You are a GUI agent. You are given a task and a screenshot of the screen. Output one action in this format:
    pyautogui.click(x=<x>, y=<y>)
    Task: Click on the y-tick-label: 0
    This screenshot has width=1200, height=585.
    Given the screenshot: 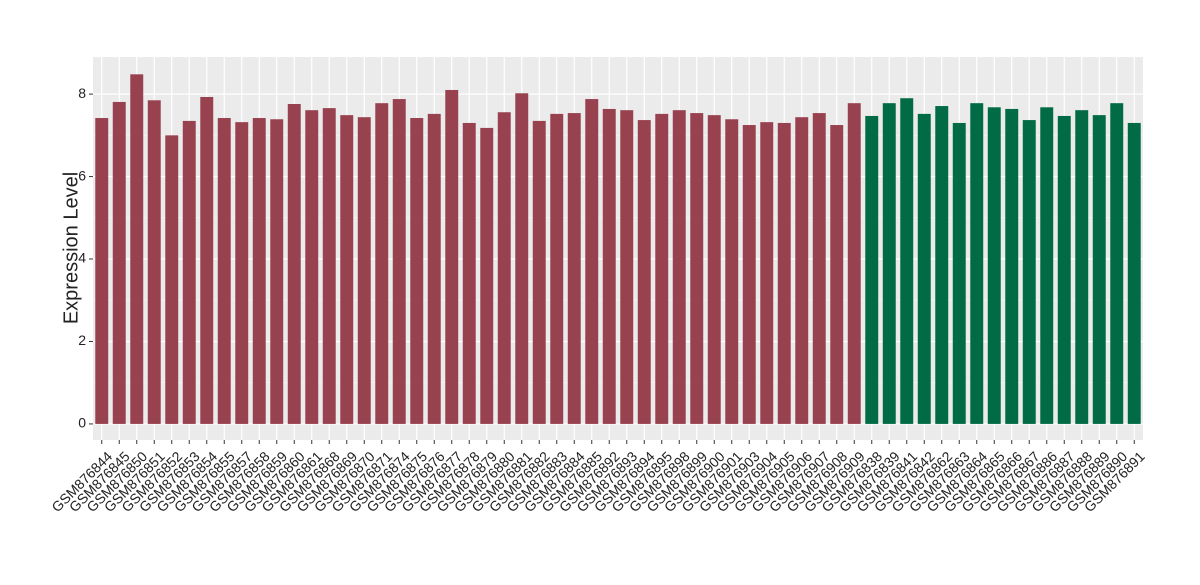 What is the action you would take?
    pyautogui.click(x=82, y=423)
    